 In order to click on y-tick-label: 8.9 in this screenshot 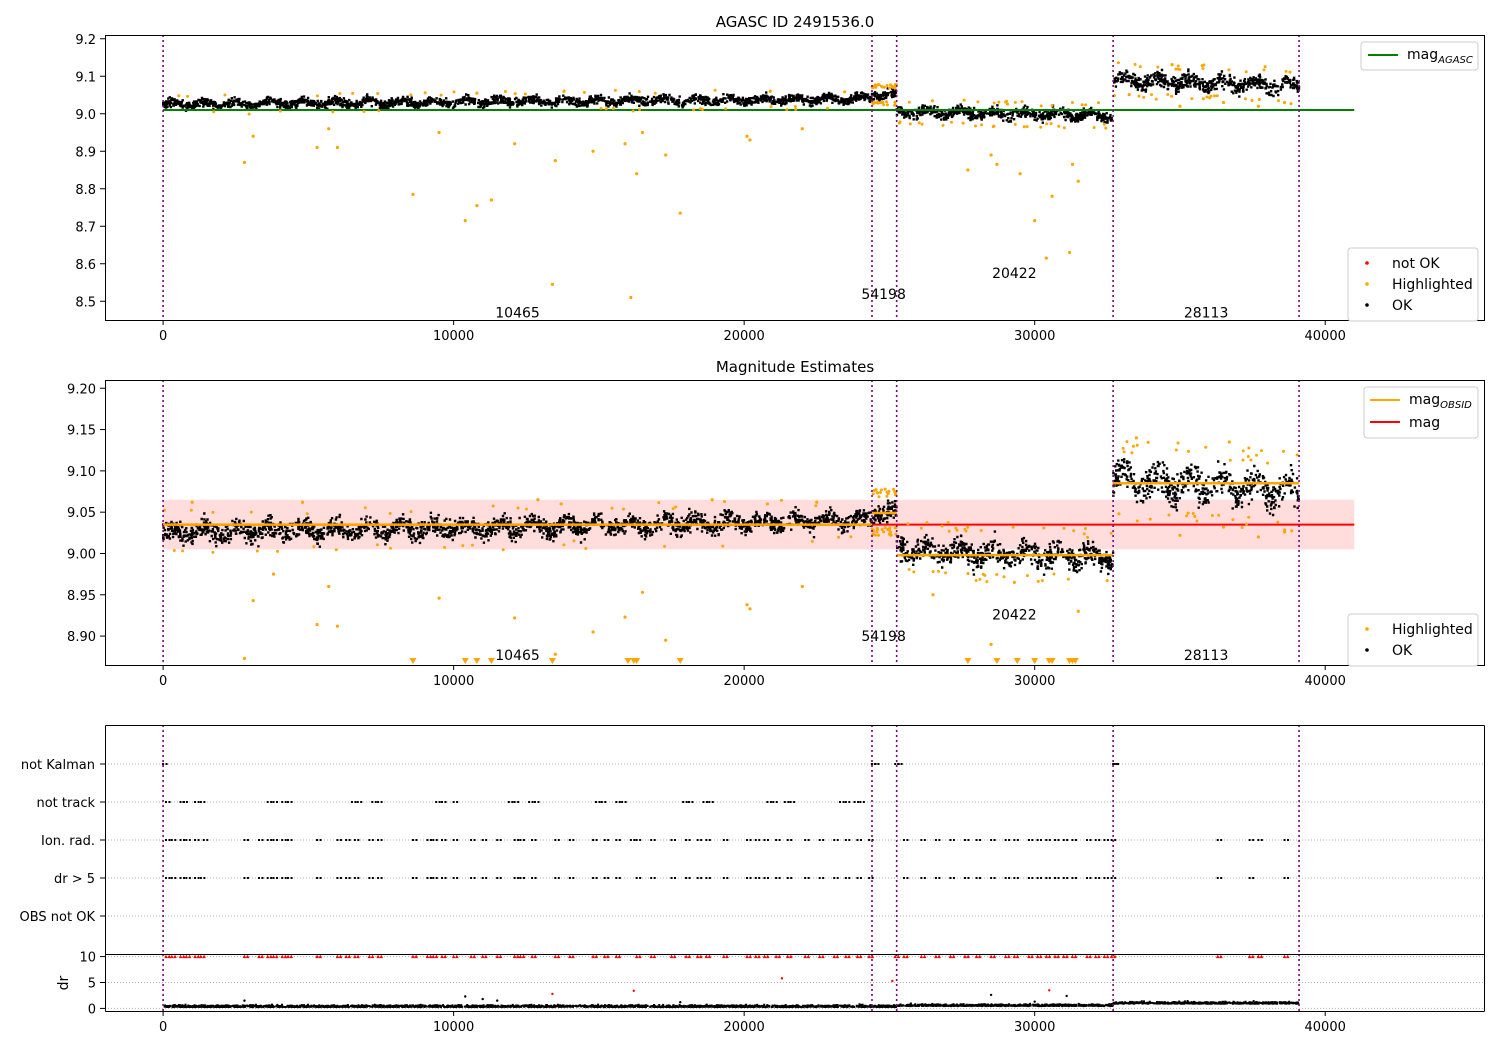, I will do `click(85, 152)`.